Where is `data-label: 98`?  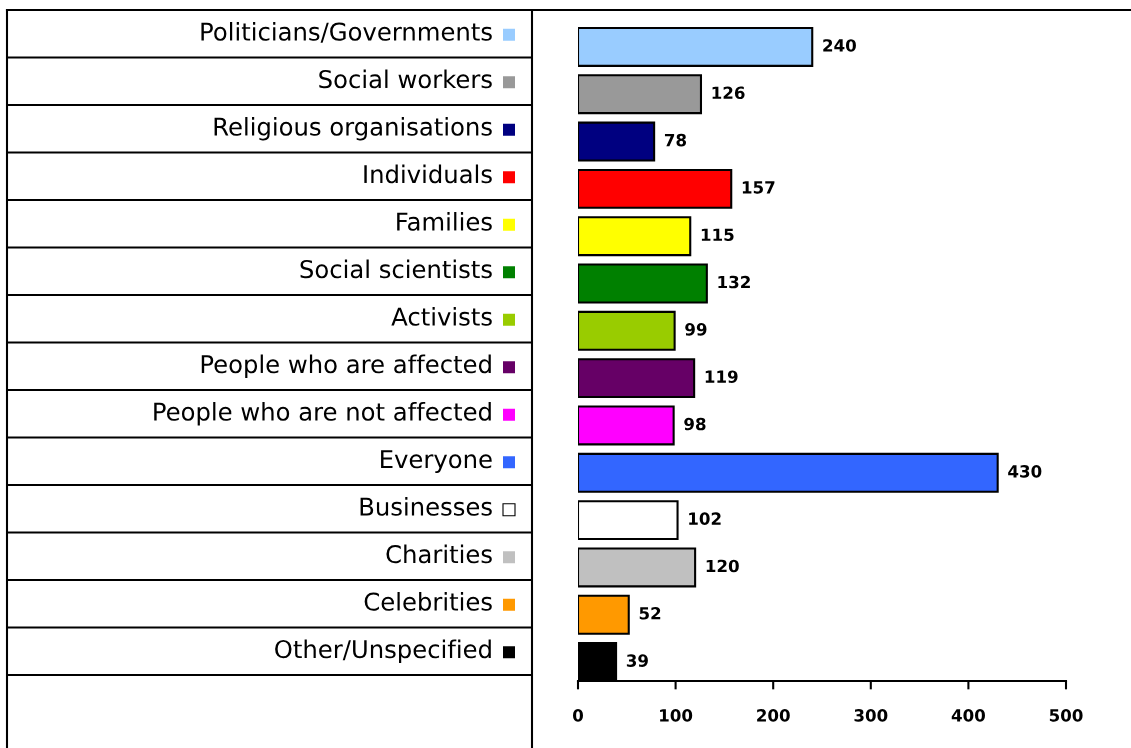
data-label: 98 is located at coordinates (695, 424).